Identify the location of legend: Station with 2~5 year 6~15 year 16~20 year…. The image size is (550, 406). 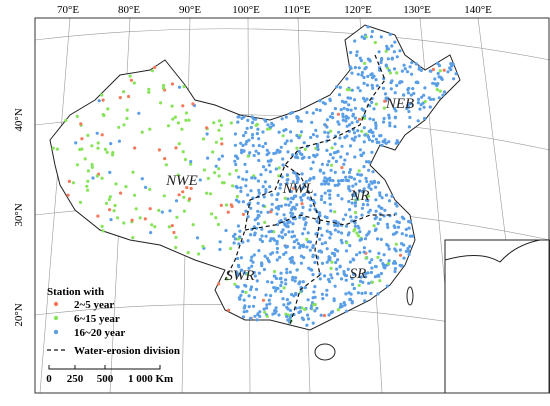
(113, 335).